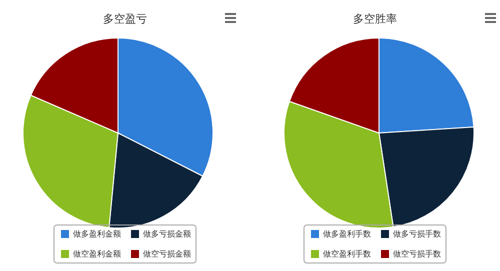 The image size is (500, 271). Describe the element at coordinates (417, 234) in the screenshot. I see `legend-label: 做多亏损手数` at that location.